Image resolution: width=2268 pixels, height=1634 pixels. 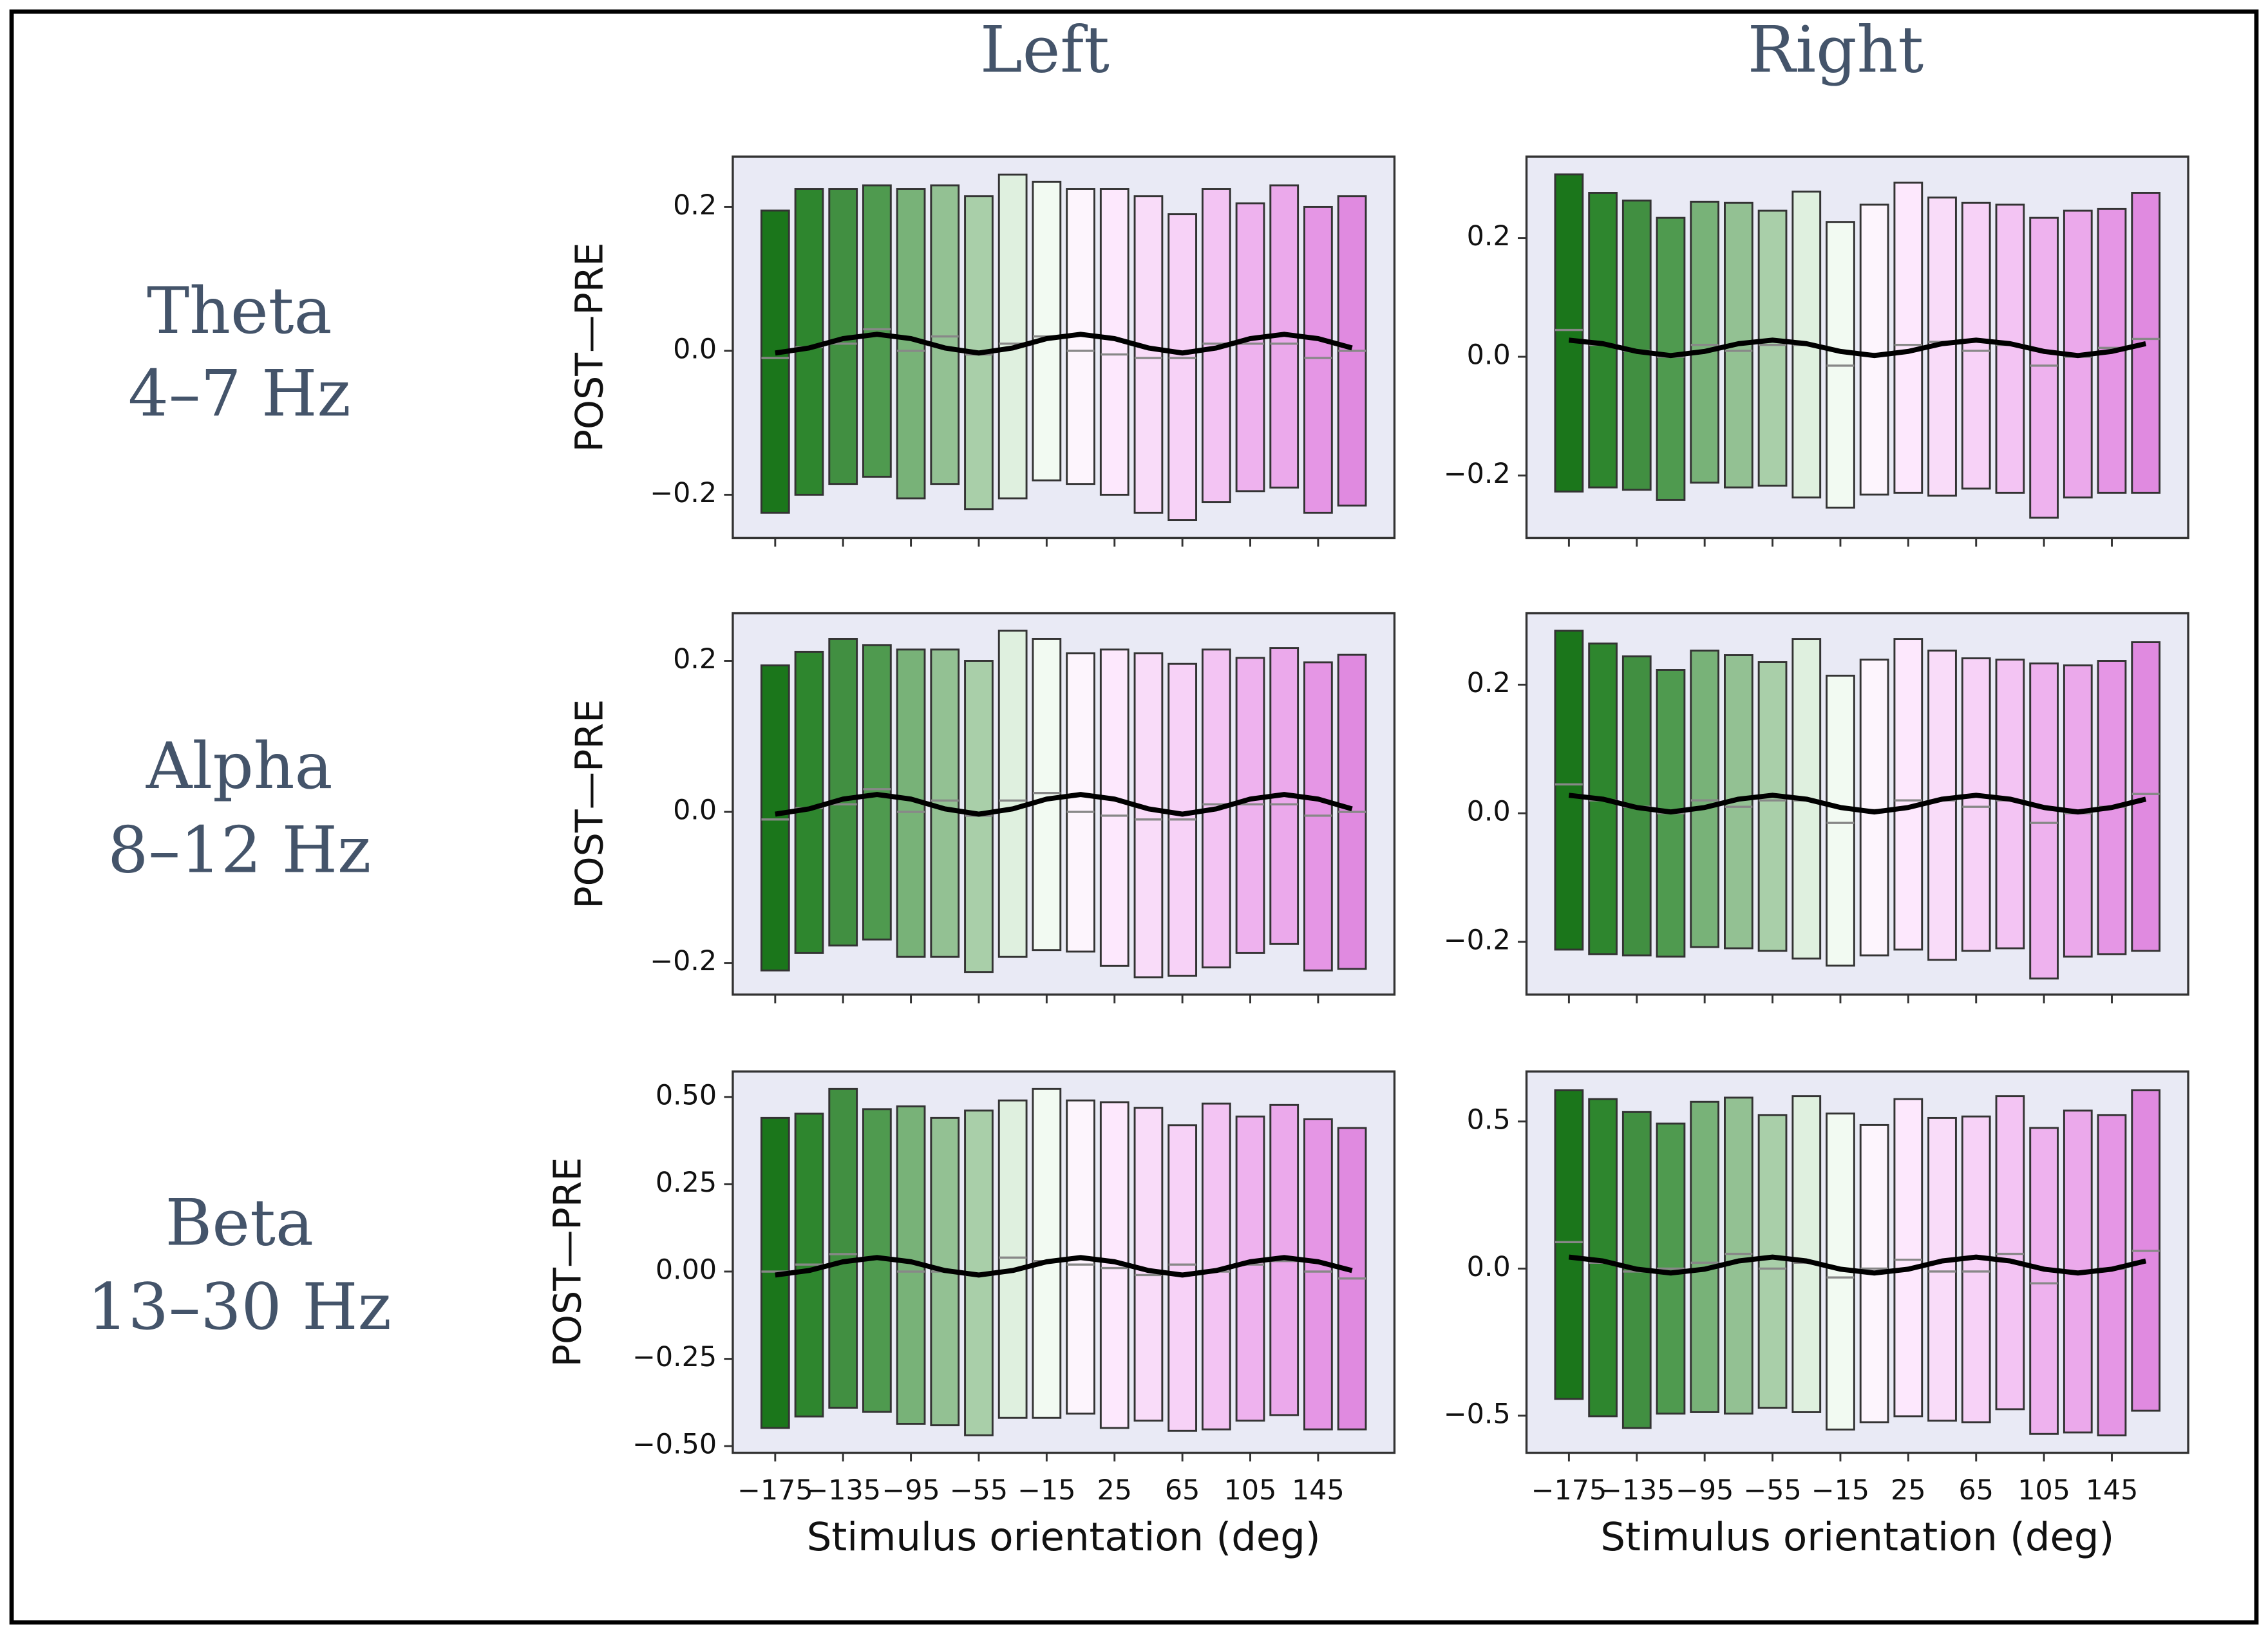 What do you see at coordinates (239, 311) in the screenshot?
I see `row-label: Theta` at bounding box center [239, 311].